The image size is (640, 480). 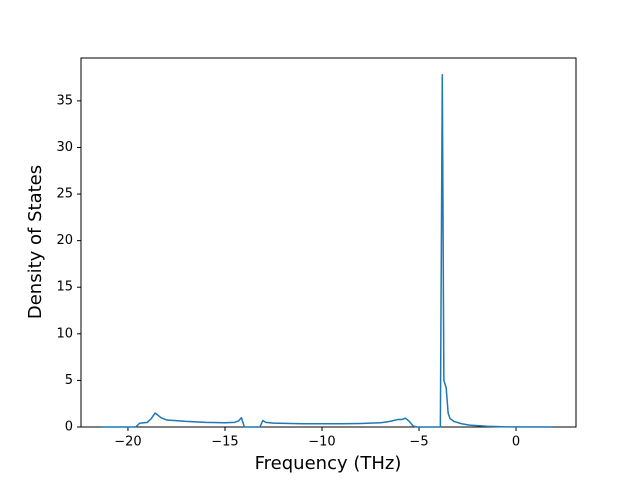 I want to click on y-tick-label: 30, so click(x=64, y=147).